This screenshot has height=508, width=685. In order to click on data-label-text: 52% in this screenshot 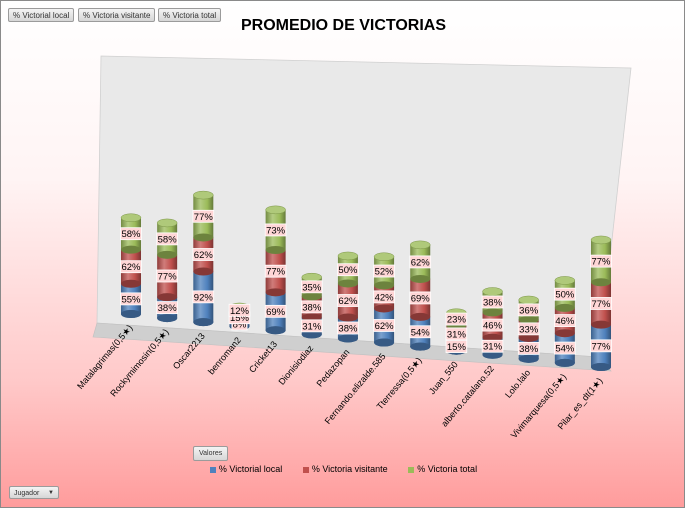, I will do `click(385, 272)`.